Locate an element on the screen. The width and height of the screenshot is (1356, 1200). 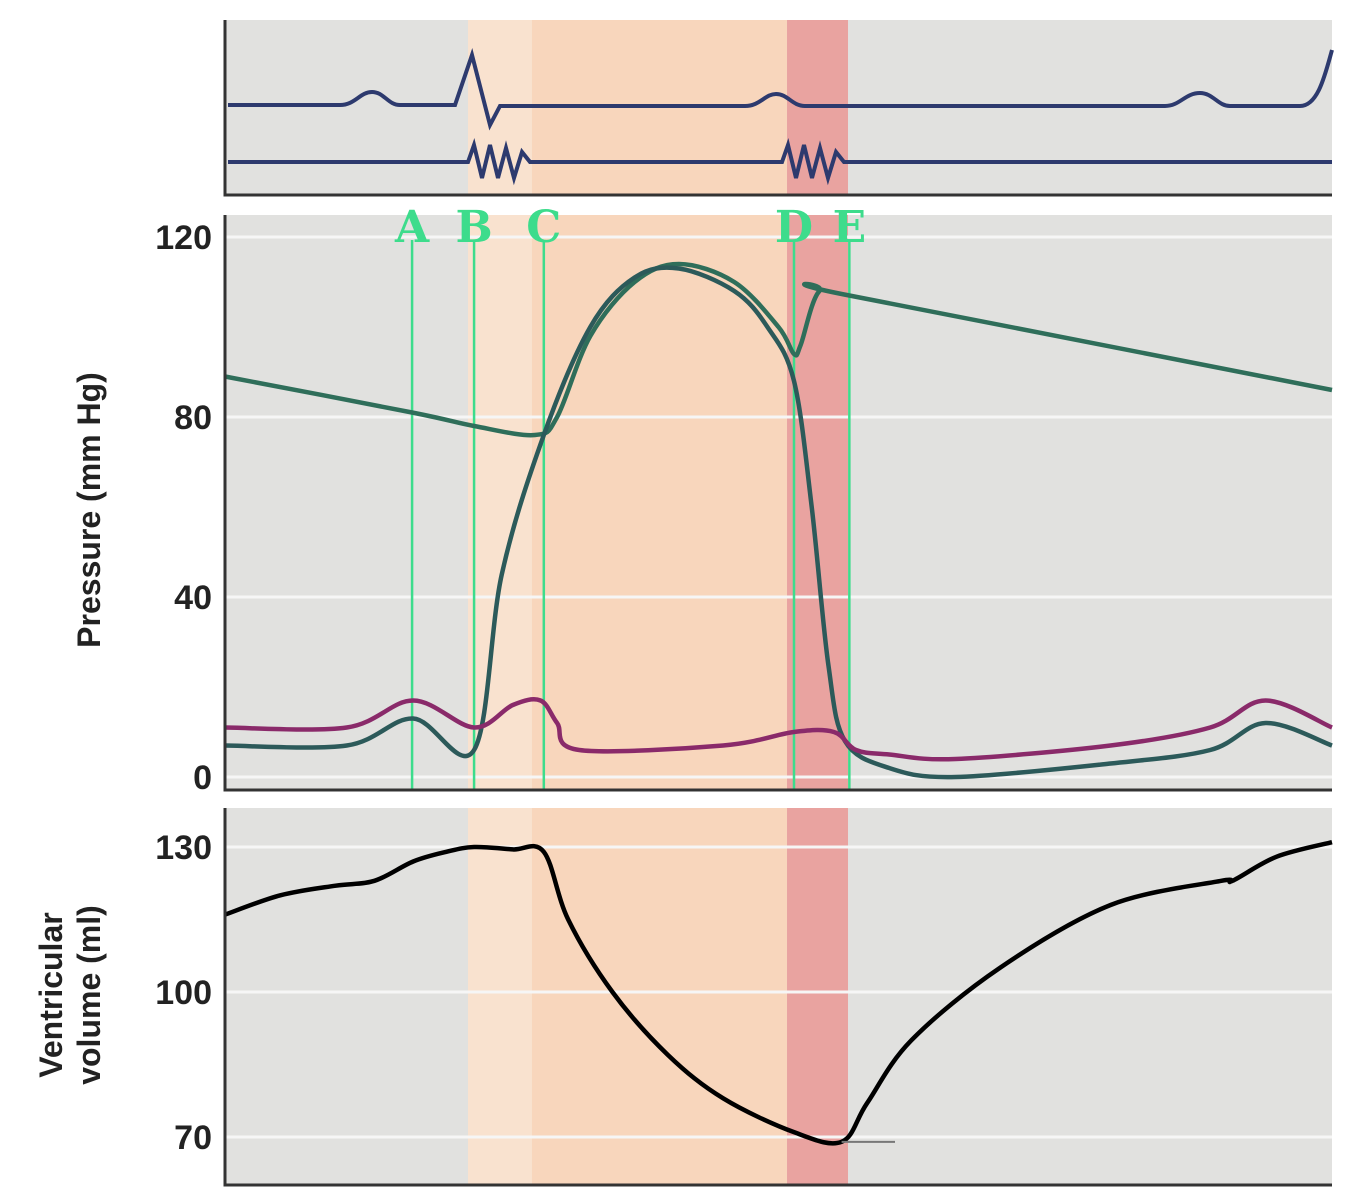
band-atrial-contraction is located at coordinates (499, 996).